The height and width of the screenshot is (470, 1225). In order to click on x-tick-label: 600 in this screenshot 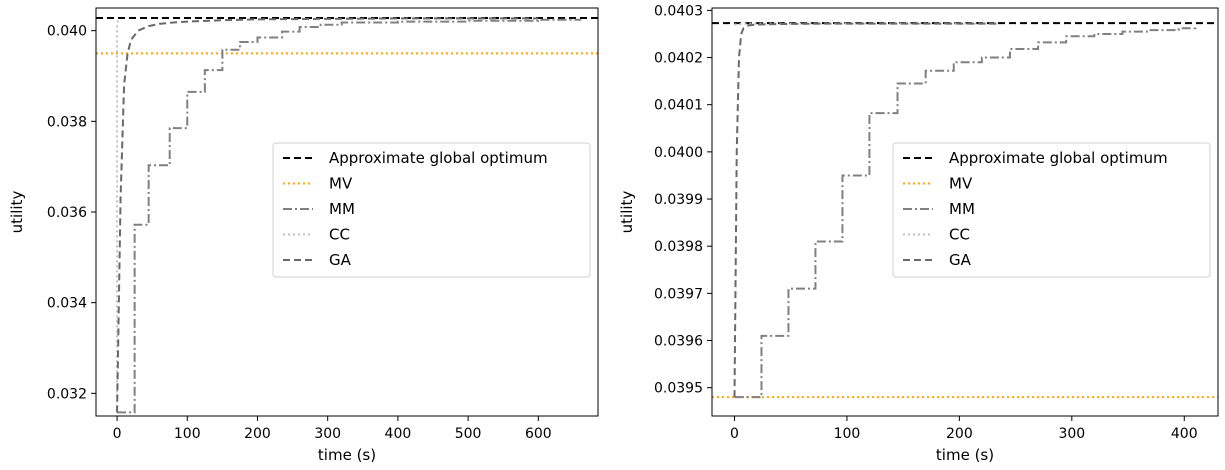, I will do `click(538, 434)`.